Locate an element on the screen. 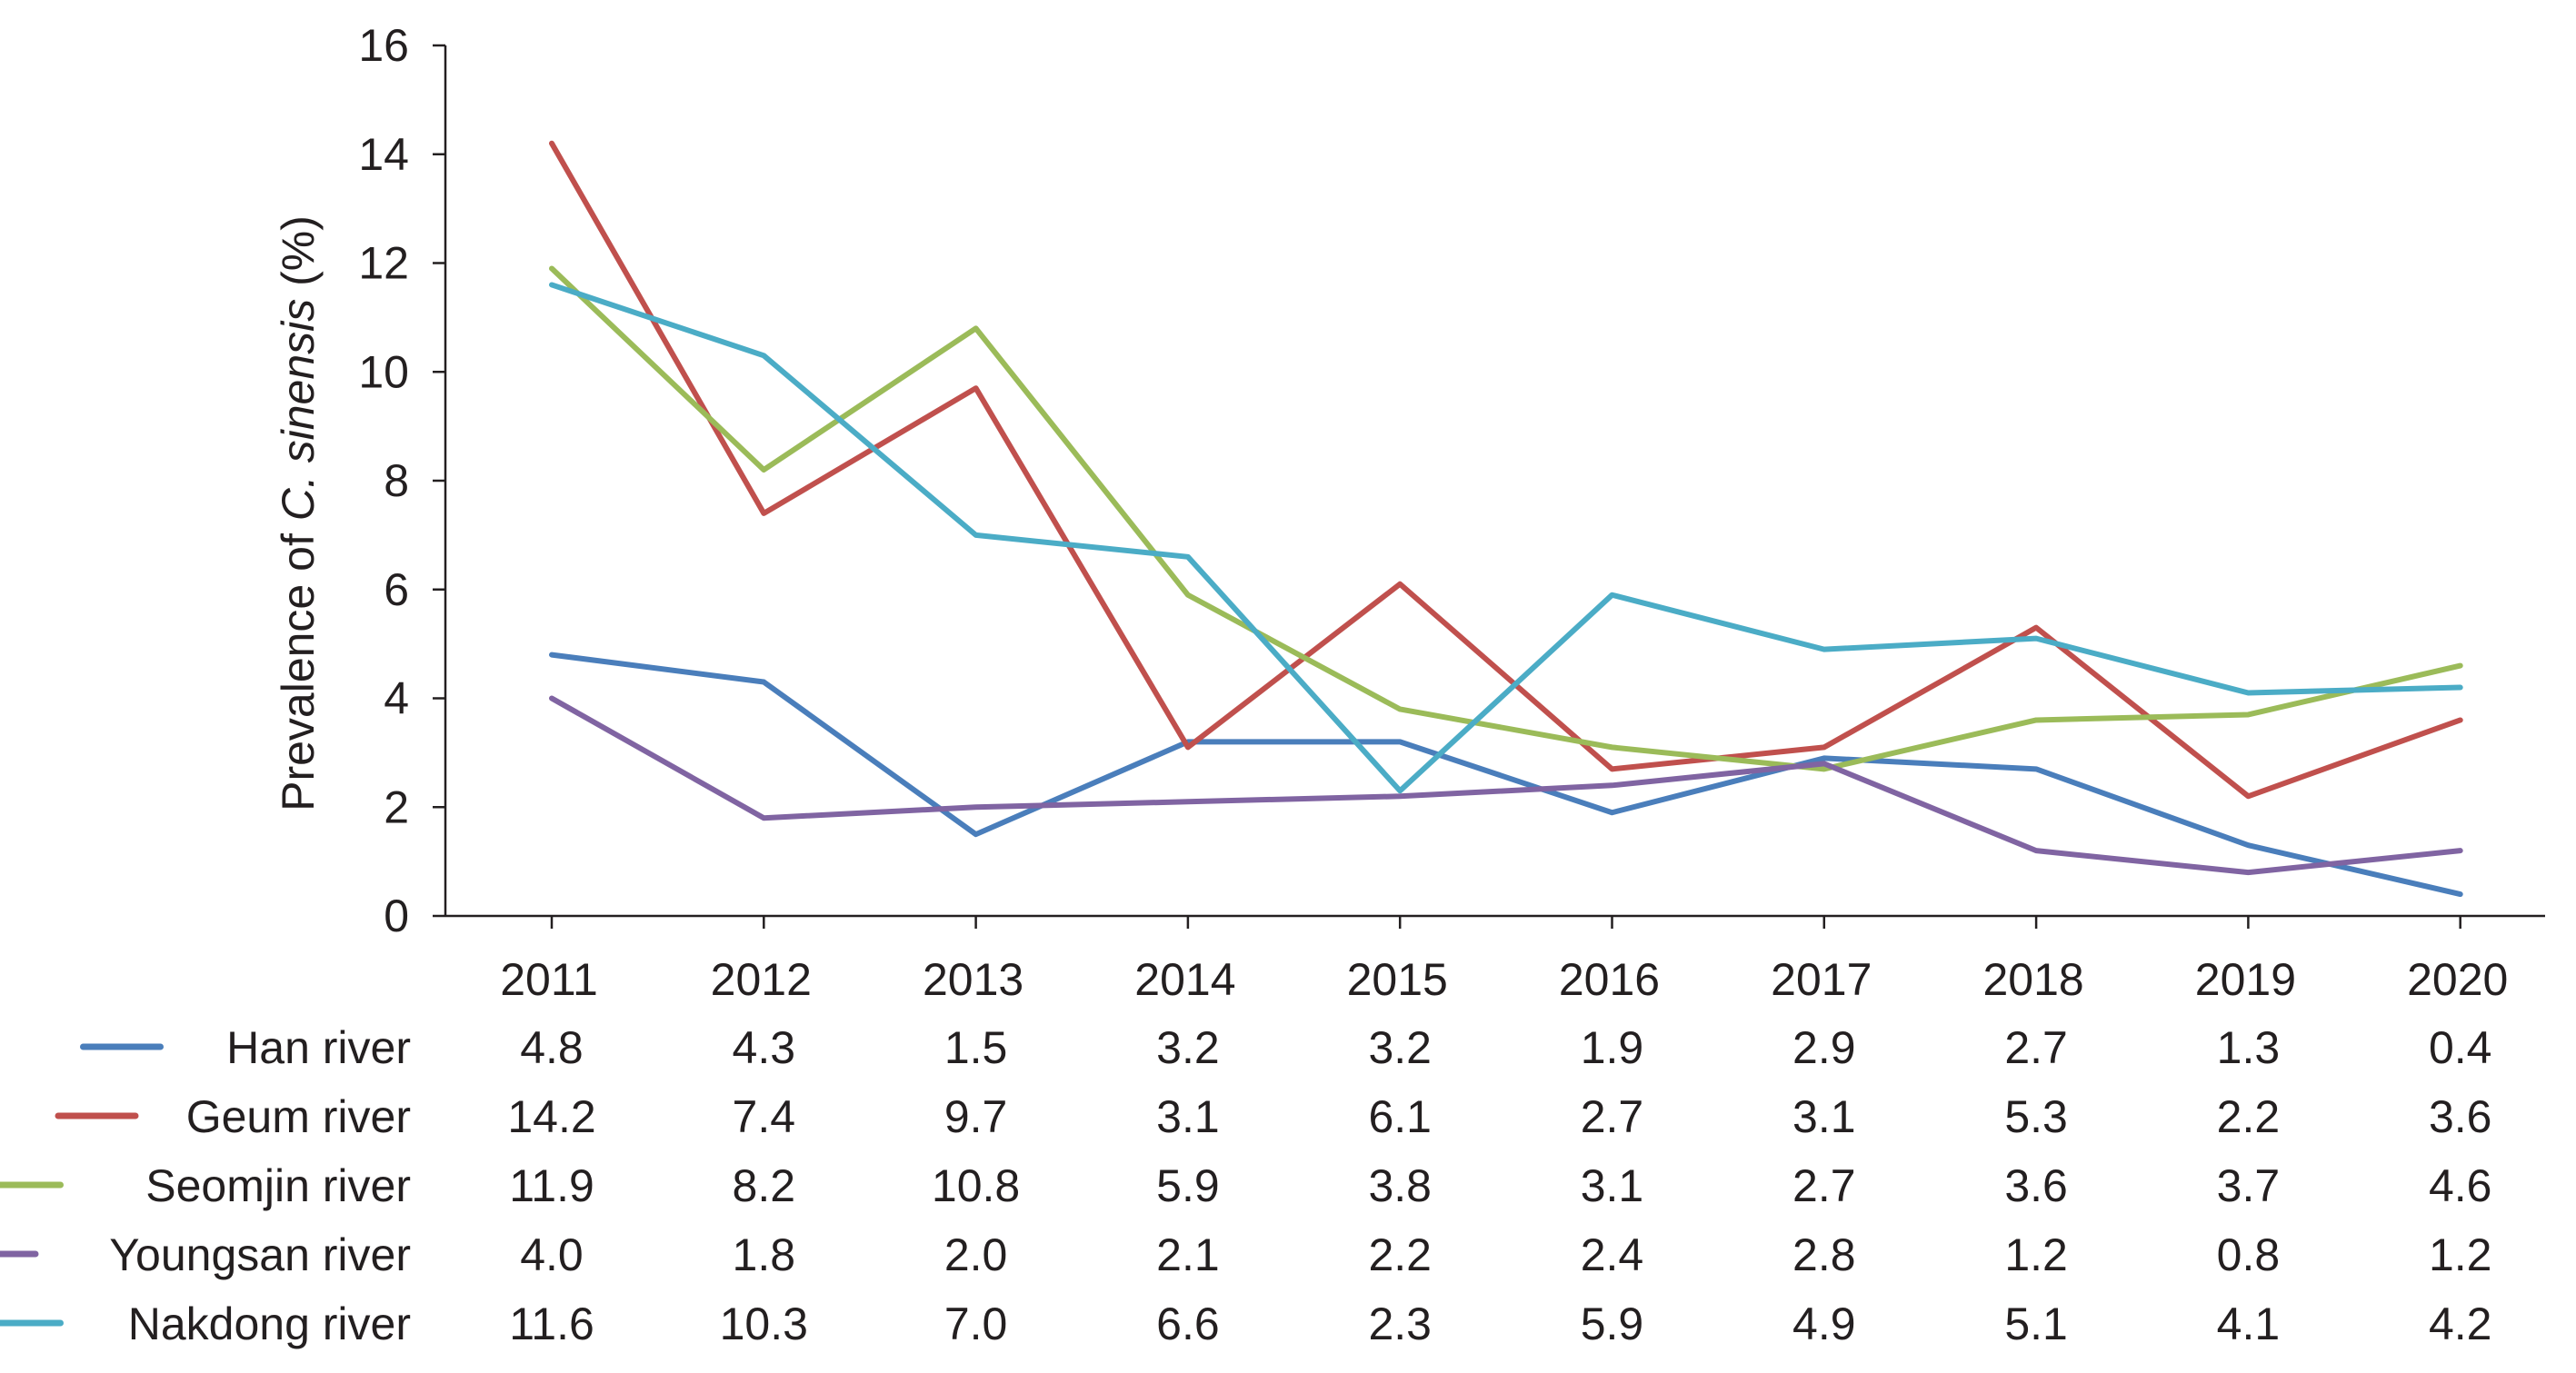 The width and height of the screenshot is (2576, 1373). data-label: 3.8 is located at coordinates (1400, 1185).